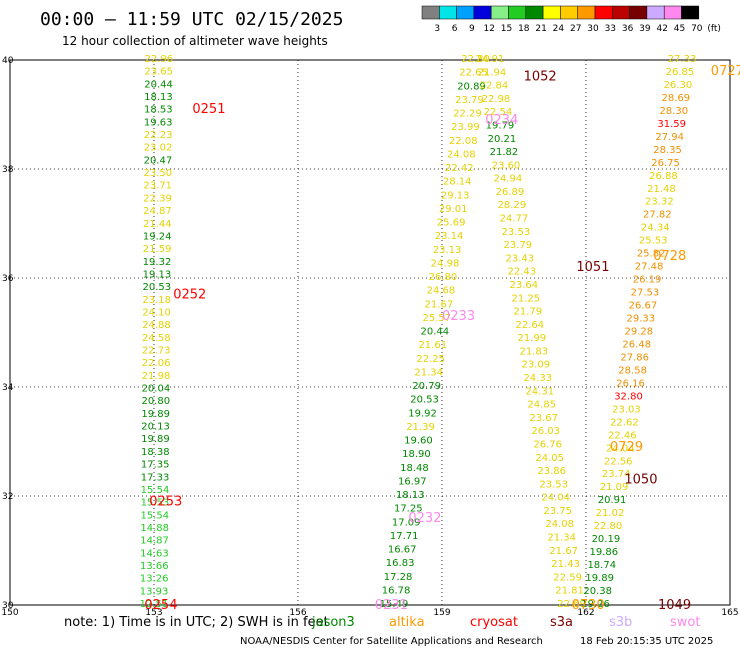  What do you see at coordinates (488, 29) in the screenshot?
I see `colorbar-label: 12` at bounding box center [488, 29].